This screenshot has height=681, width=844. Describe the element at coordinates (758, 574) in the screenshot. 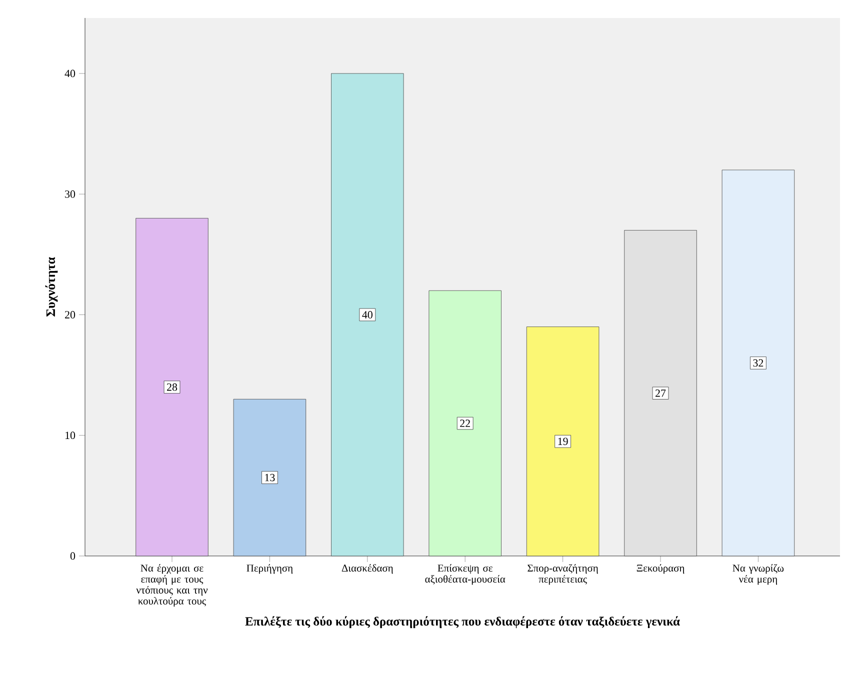

I see `x-tick-label: Να γνωρίζω νέα μερη` at that location.